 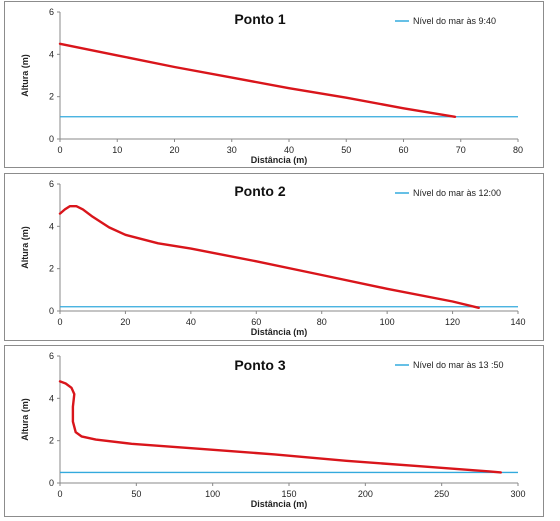 What do you see at coordinates (454, 21) in the screenshot?
I see `legend-label: Nível do mar às 9:40` at bounding box center [454, 21].